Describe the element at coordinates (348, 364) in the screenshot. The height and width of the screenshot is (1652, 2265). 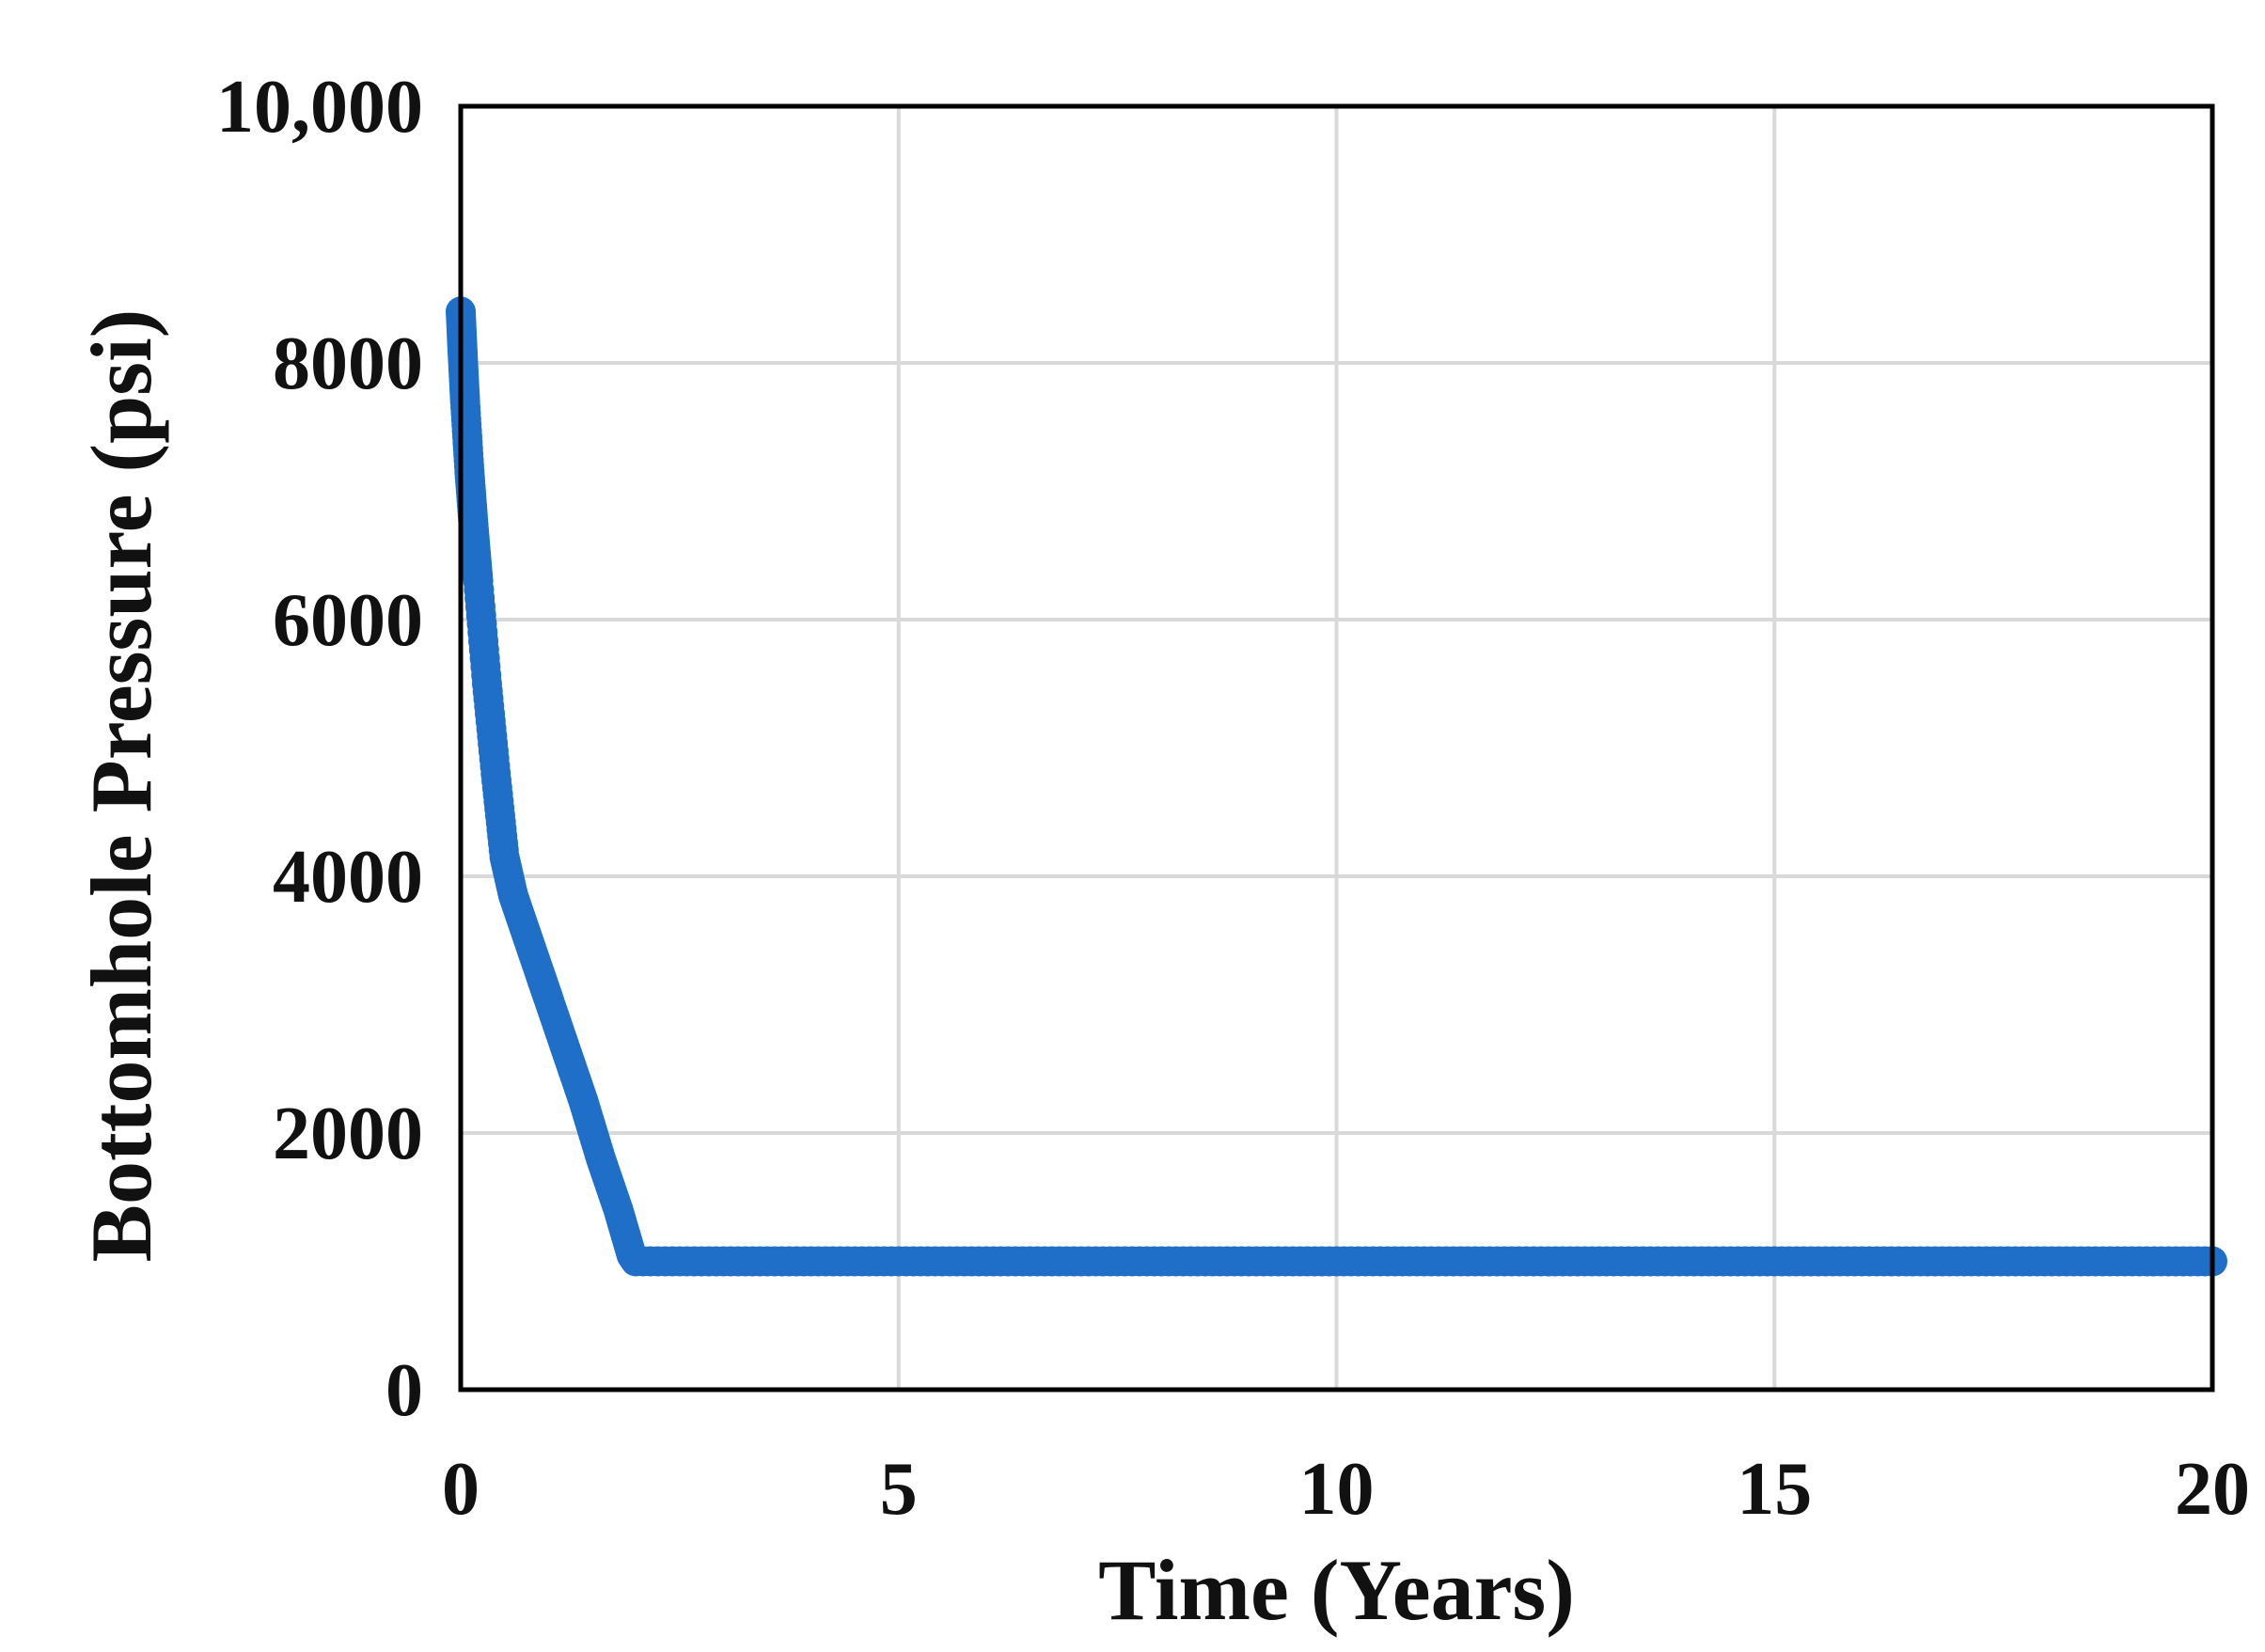
I see `y-tick-label-4: 8000` at that location.